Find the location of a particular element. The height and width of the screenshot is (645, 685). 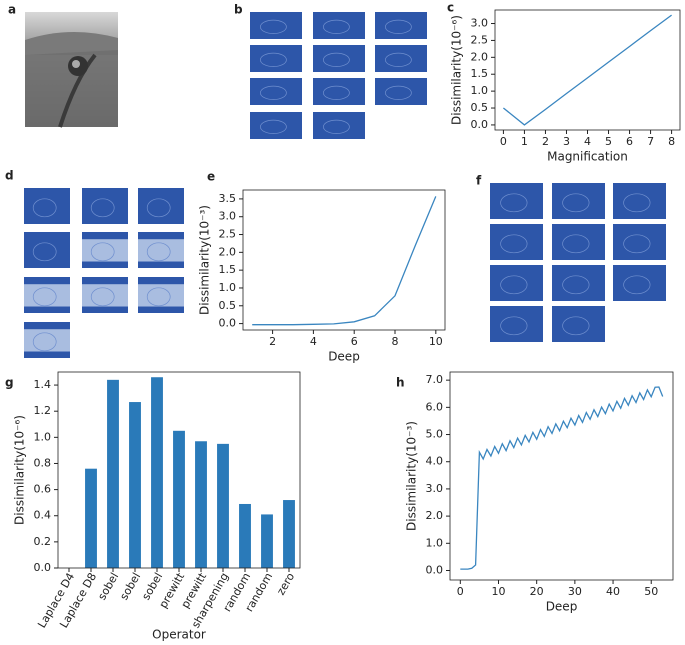

panel-label: a is located at coordinates (12, 10).